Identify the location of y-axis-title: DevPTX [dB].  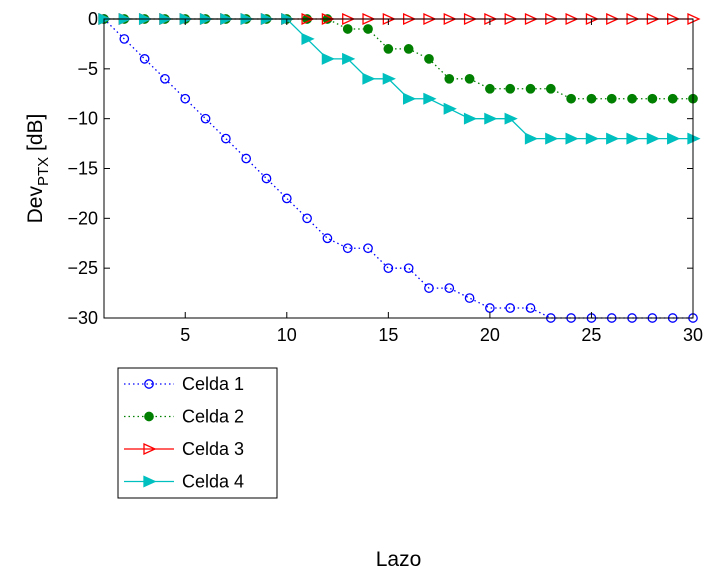
(38, 169).